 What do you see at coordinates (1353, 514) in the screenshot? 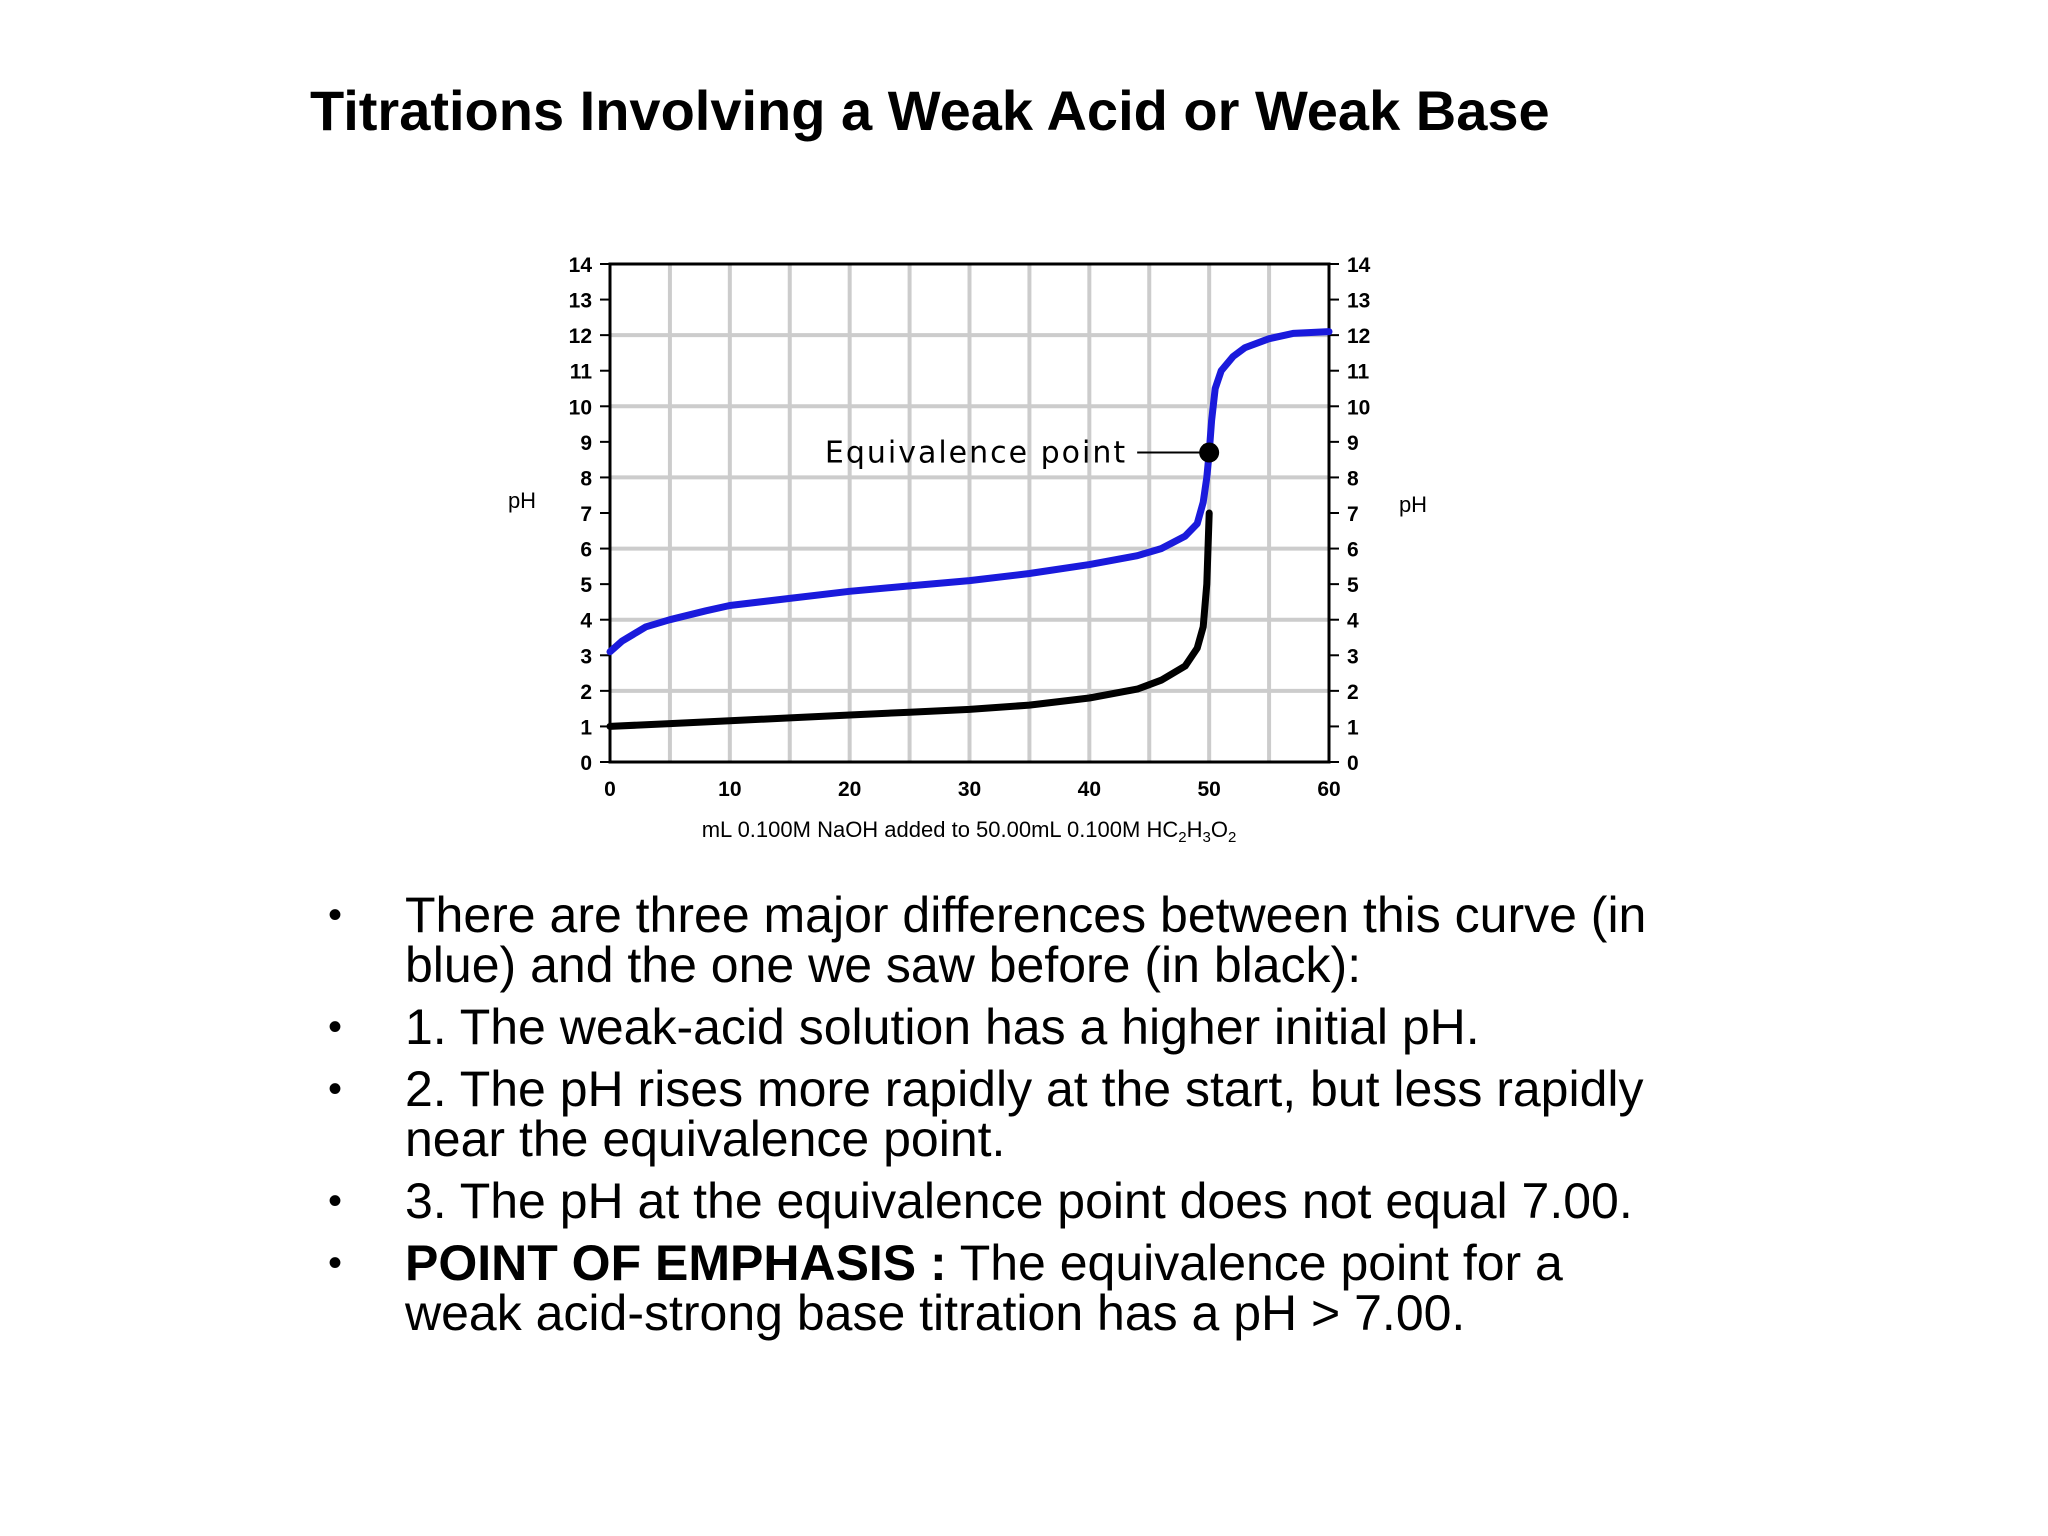
I see `y-tick-label-right: 7` at bounding box center [1353, 514].